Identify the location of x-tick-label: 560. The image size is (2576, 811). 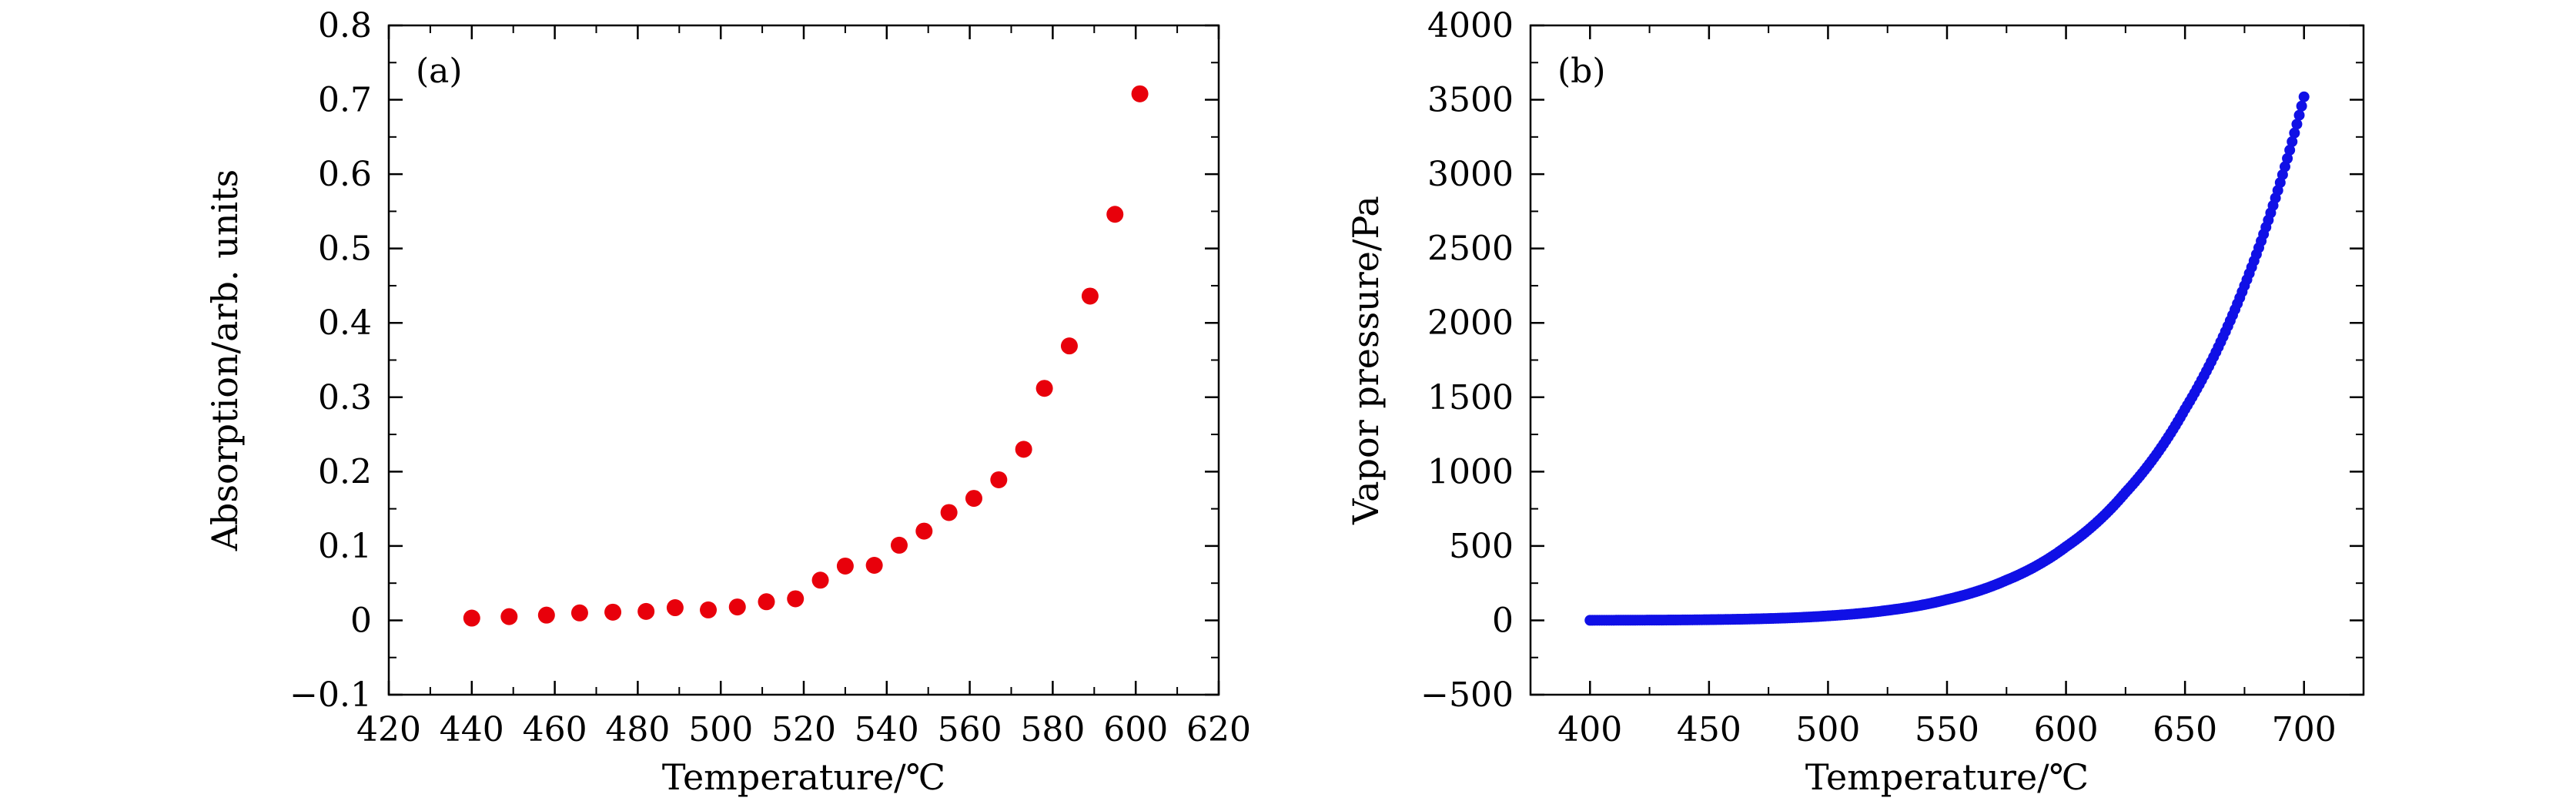
(970, 729).